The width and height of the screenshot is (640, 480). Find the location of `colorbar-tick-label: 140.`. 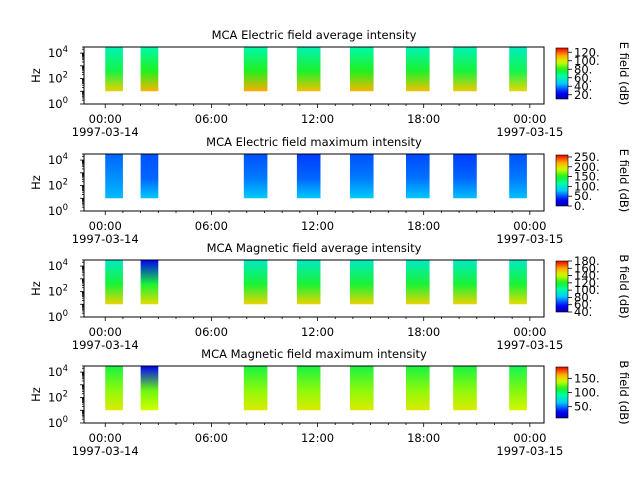

colorbar-tick-label: 140. is located at coordinates (587, 276).